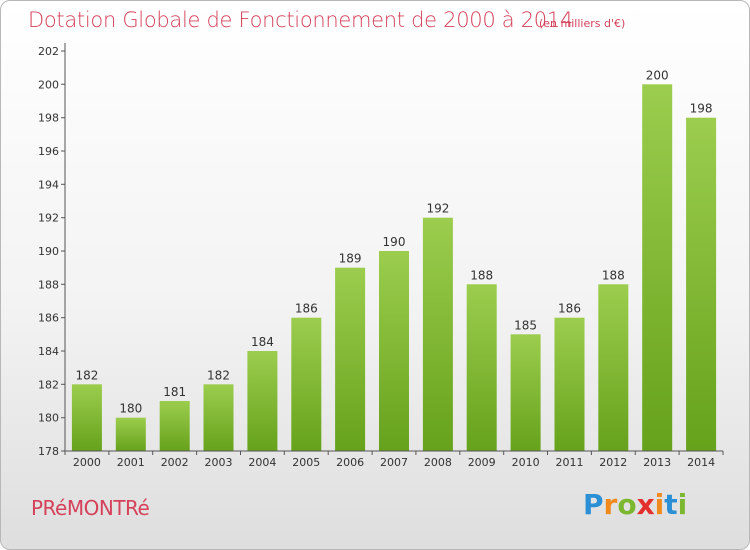 The width and height of the screenshot is (750, 550). What do you see at coordinates (350, 259) in the screenshot?
I see `data-label-2006: 189` at bounding box center [350, 259].